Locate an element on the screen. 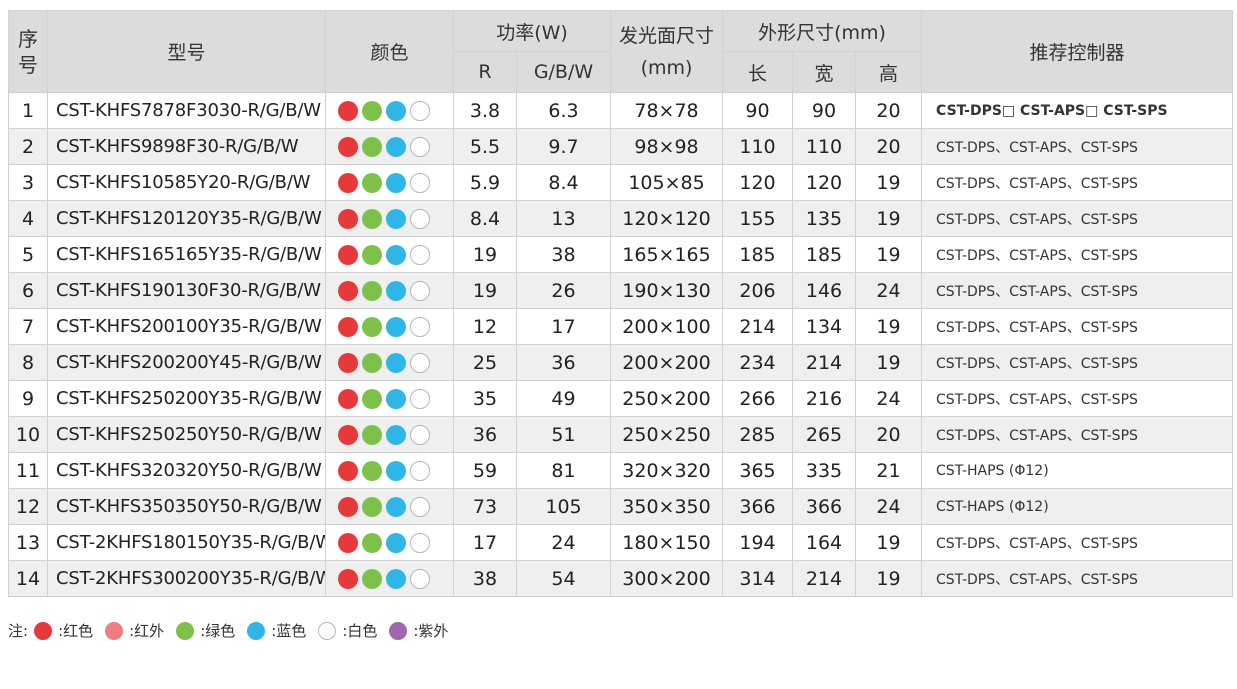 This screenshot has width=1237, height=689. cell-width: 164 is located at coordinates (824, 542).